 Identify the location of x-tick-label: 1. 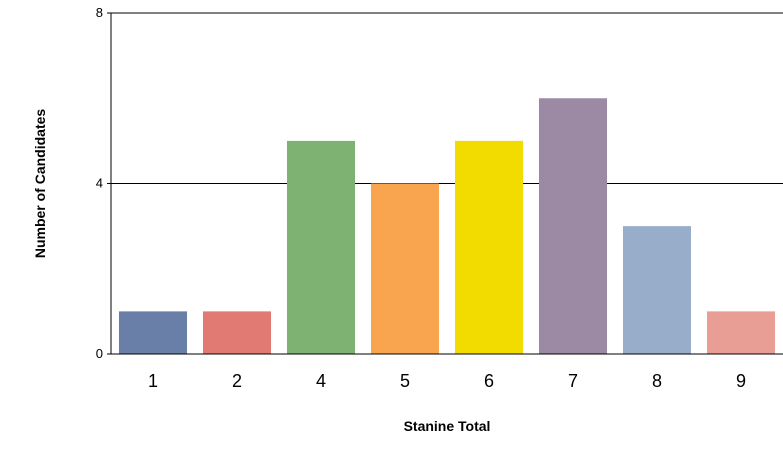
(153, 381).